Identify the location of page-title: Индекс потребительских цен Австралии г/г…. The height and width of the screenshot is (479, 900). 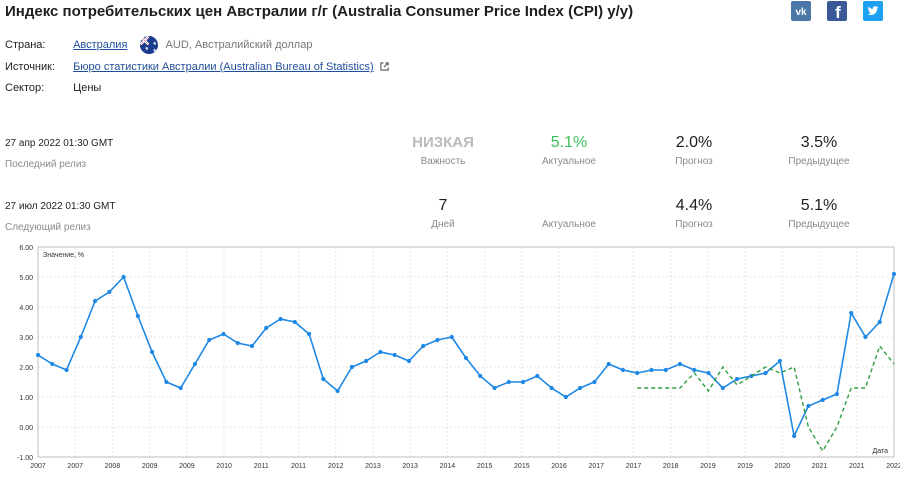
(319, 11).